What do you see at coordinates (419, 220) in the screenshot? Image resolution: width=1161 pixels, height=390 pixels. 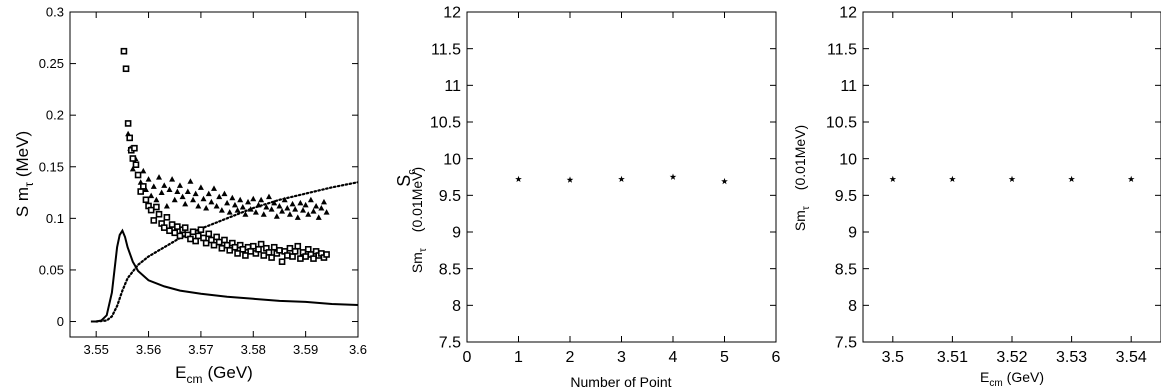 I see `panel-b-y-axis-label: Smτ(0.01MeV)` at bounding box center [419, 220].